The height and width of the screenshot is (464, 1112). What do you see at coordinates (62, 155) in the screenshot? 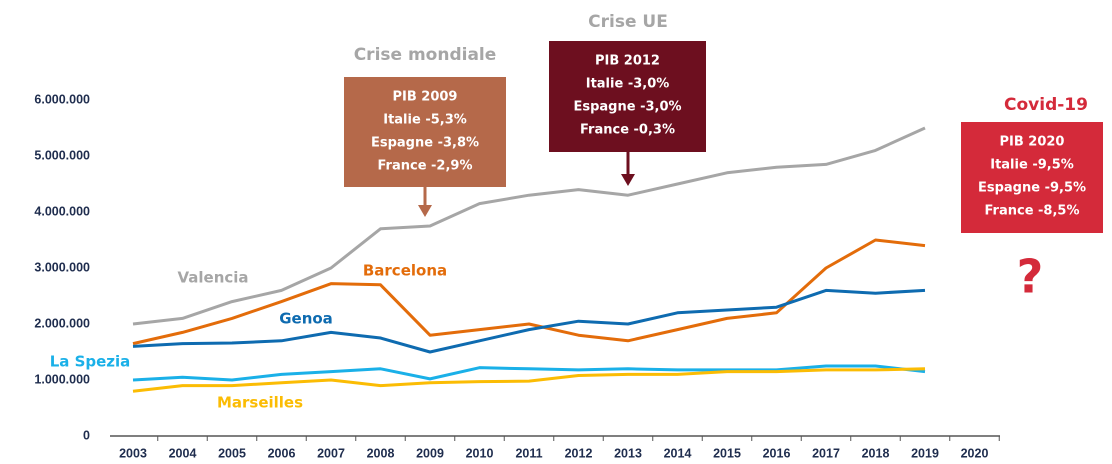
I see `y-tick-label: 5.000.000` at bounding box center [62, 155].